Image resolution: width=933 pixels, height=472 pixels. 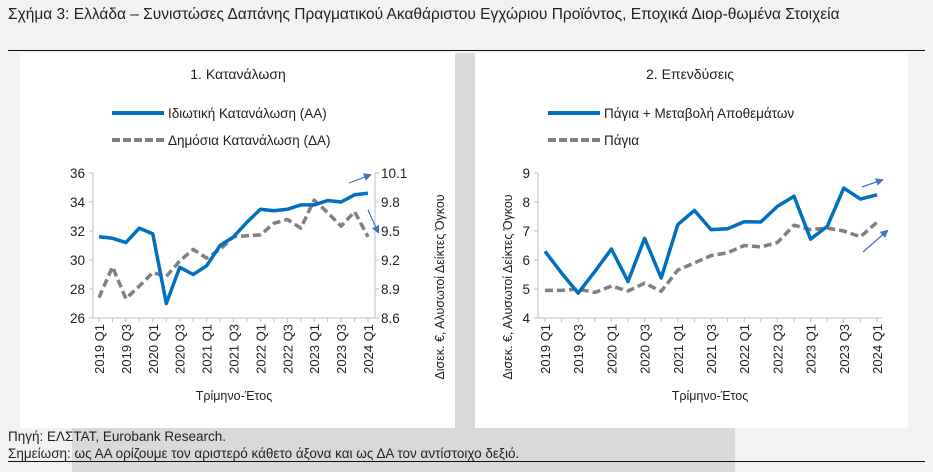 What do you see at coordinates (526, 173) in the screenshot?
I see `y-tick-label: 9` at bounding box center [526, 173].